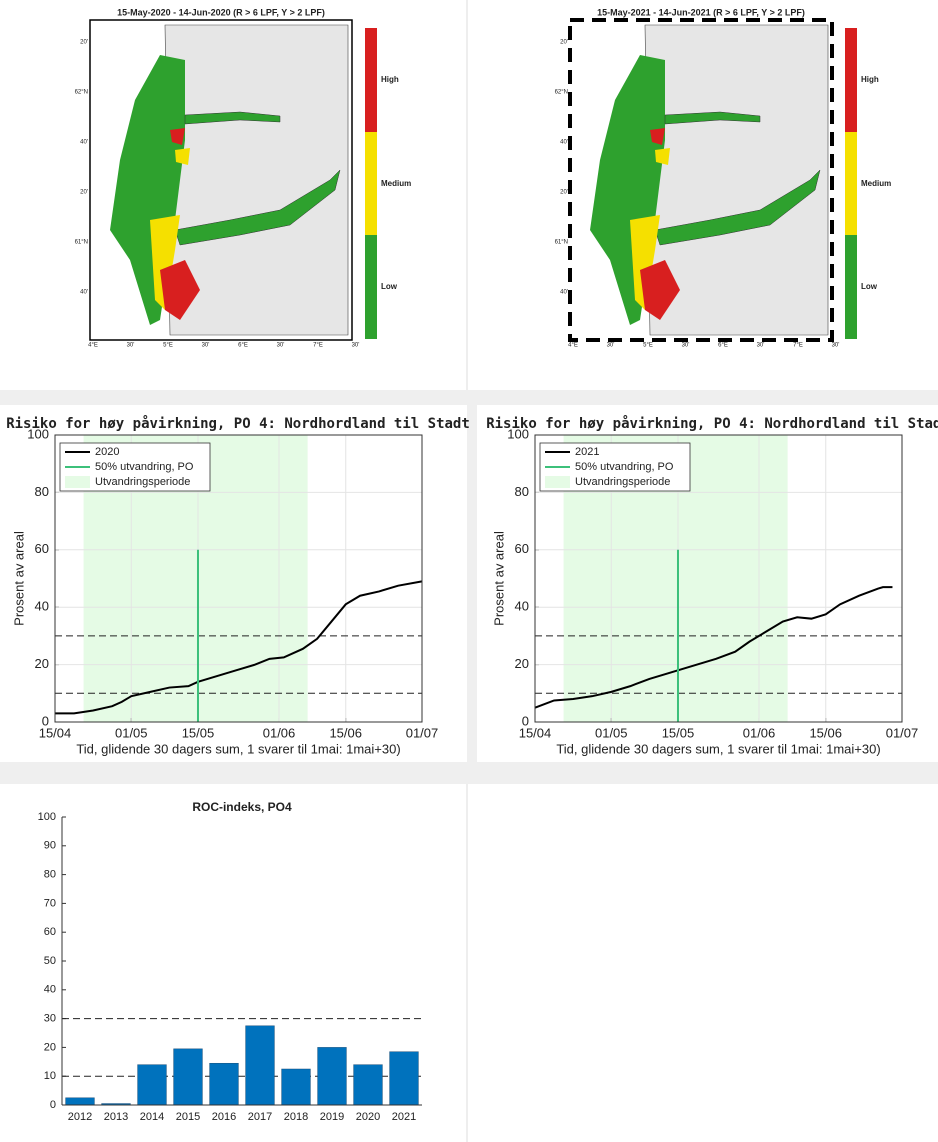 This screenshot has height=1142, width=938. What do you see at coordinates (55, 732) in the screenshot?
I see `x-tick-label: 15/04` at bounding box center [55, 732].